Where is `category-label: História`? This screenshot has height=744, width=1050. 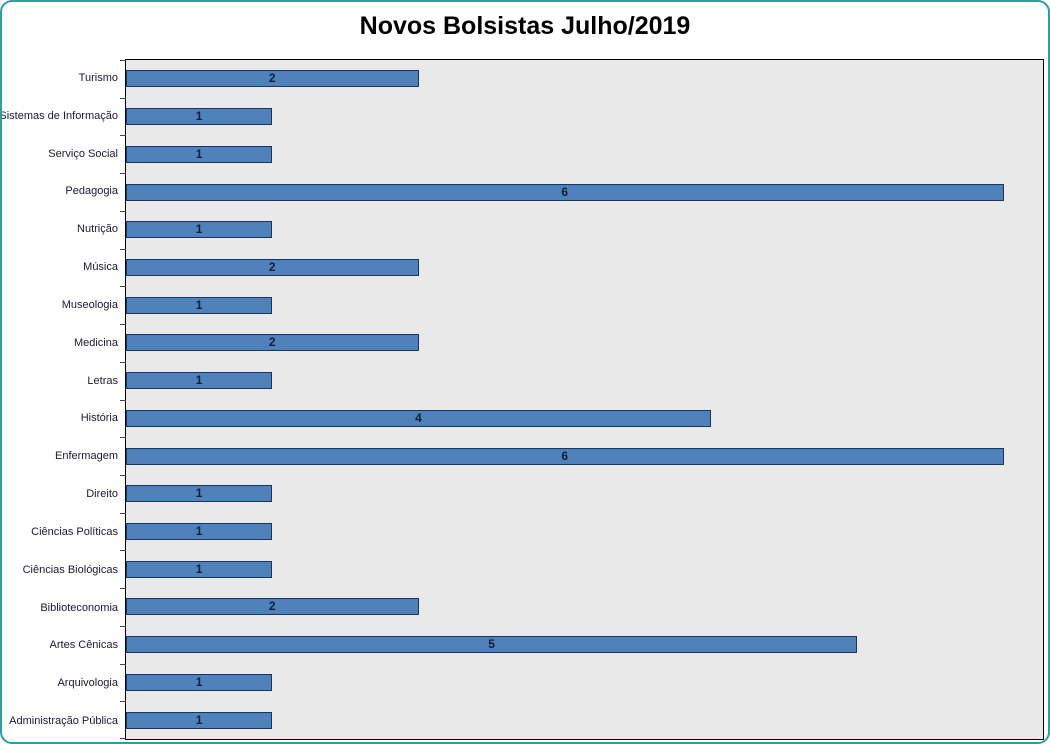 category-label: História is located at coordinates (99, 418).